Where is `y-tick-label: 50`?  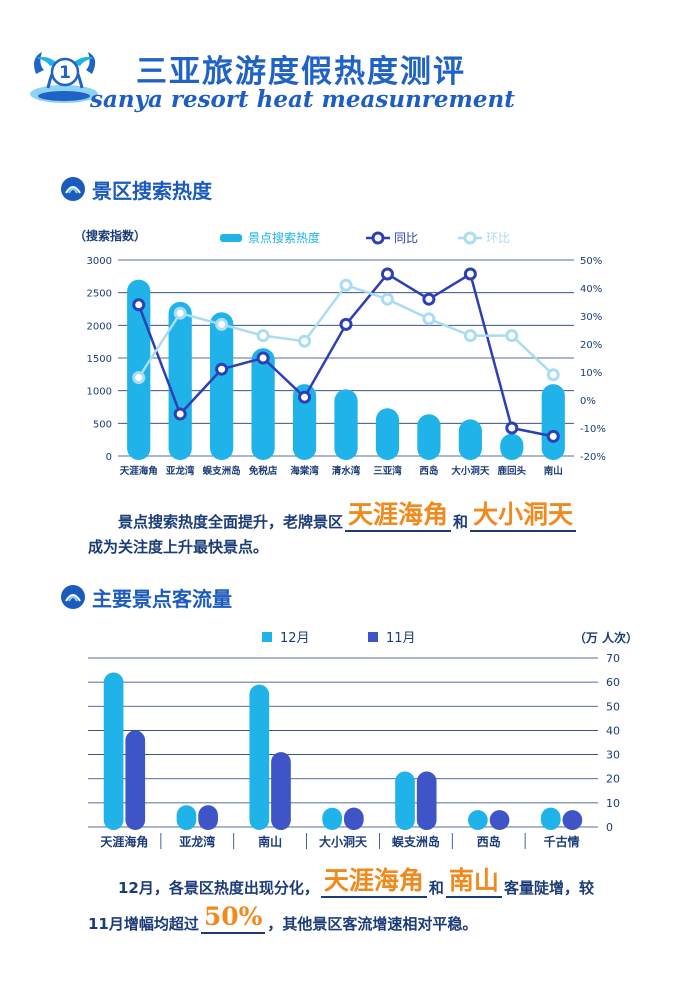
y-tick-label: 50 is located at coordinates (613, 706).